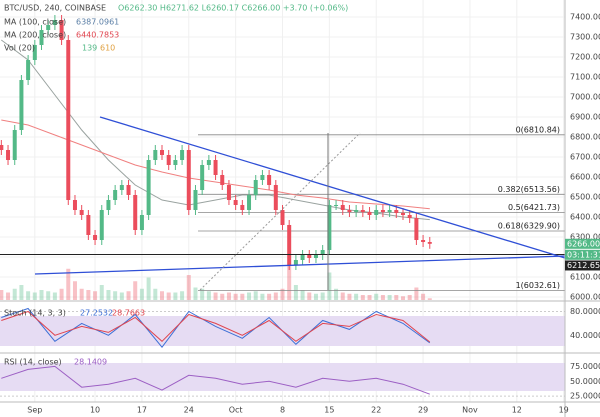 This screenshot has height=417, width=600. I want to click on x-tick-label: 19, so click(564, 410).